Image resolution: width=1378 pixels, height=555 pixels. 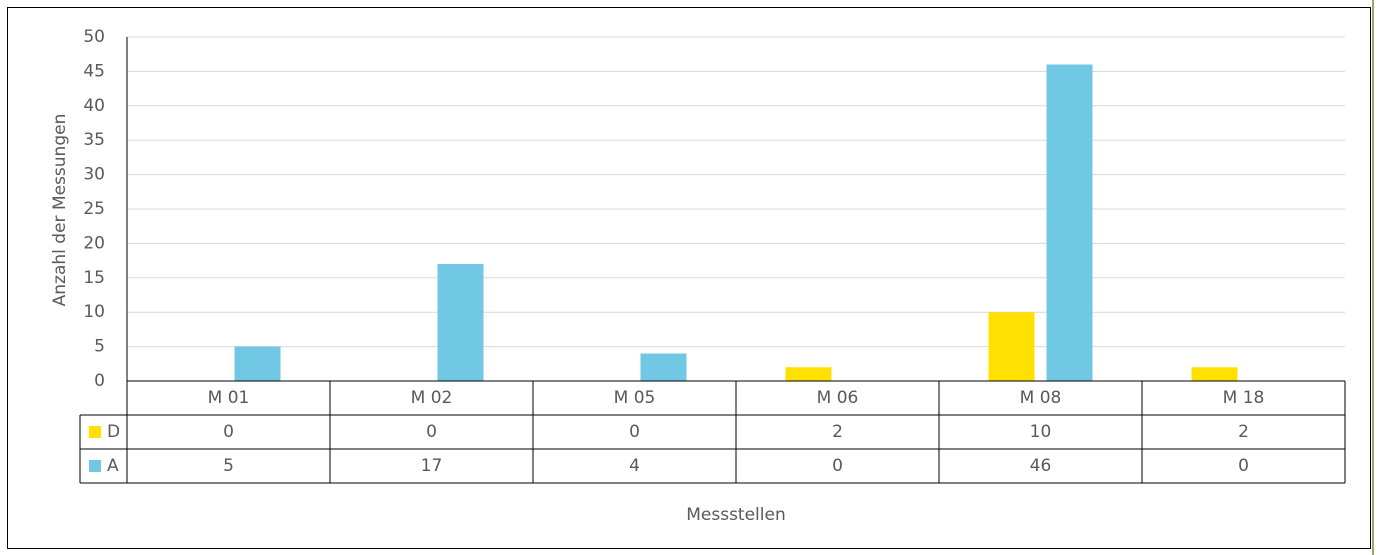 I want to click on x-tick-label: M 05, so click(x=635, y=398).